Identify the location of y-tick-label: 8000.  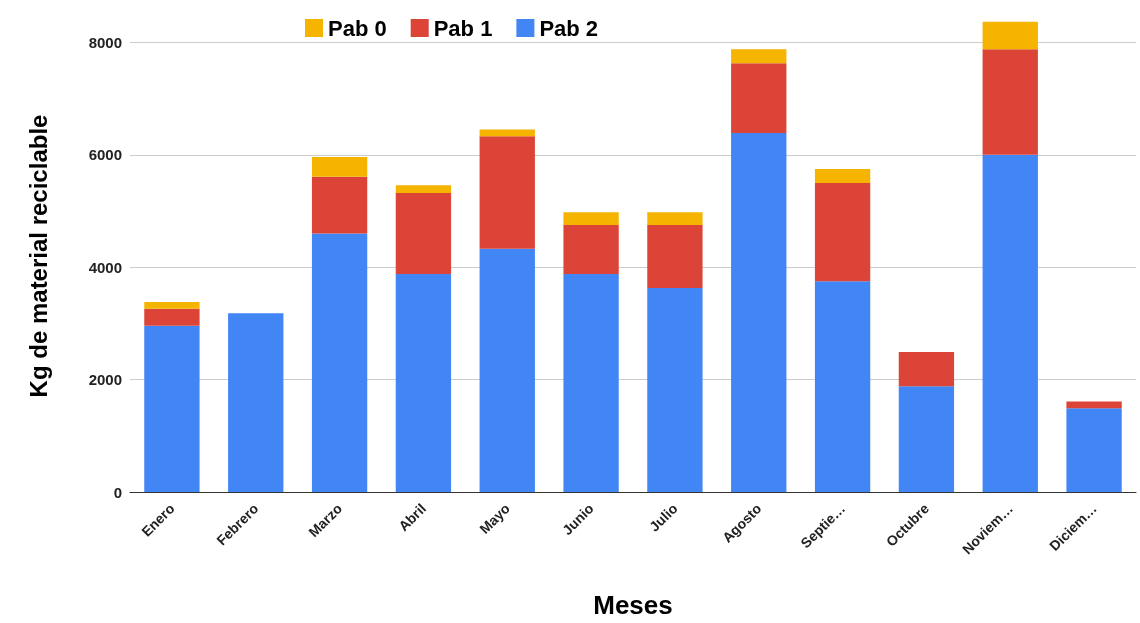
(105, 42).